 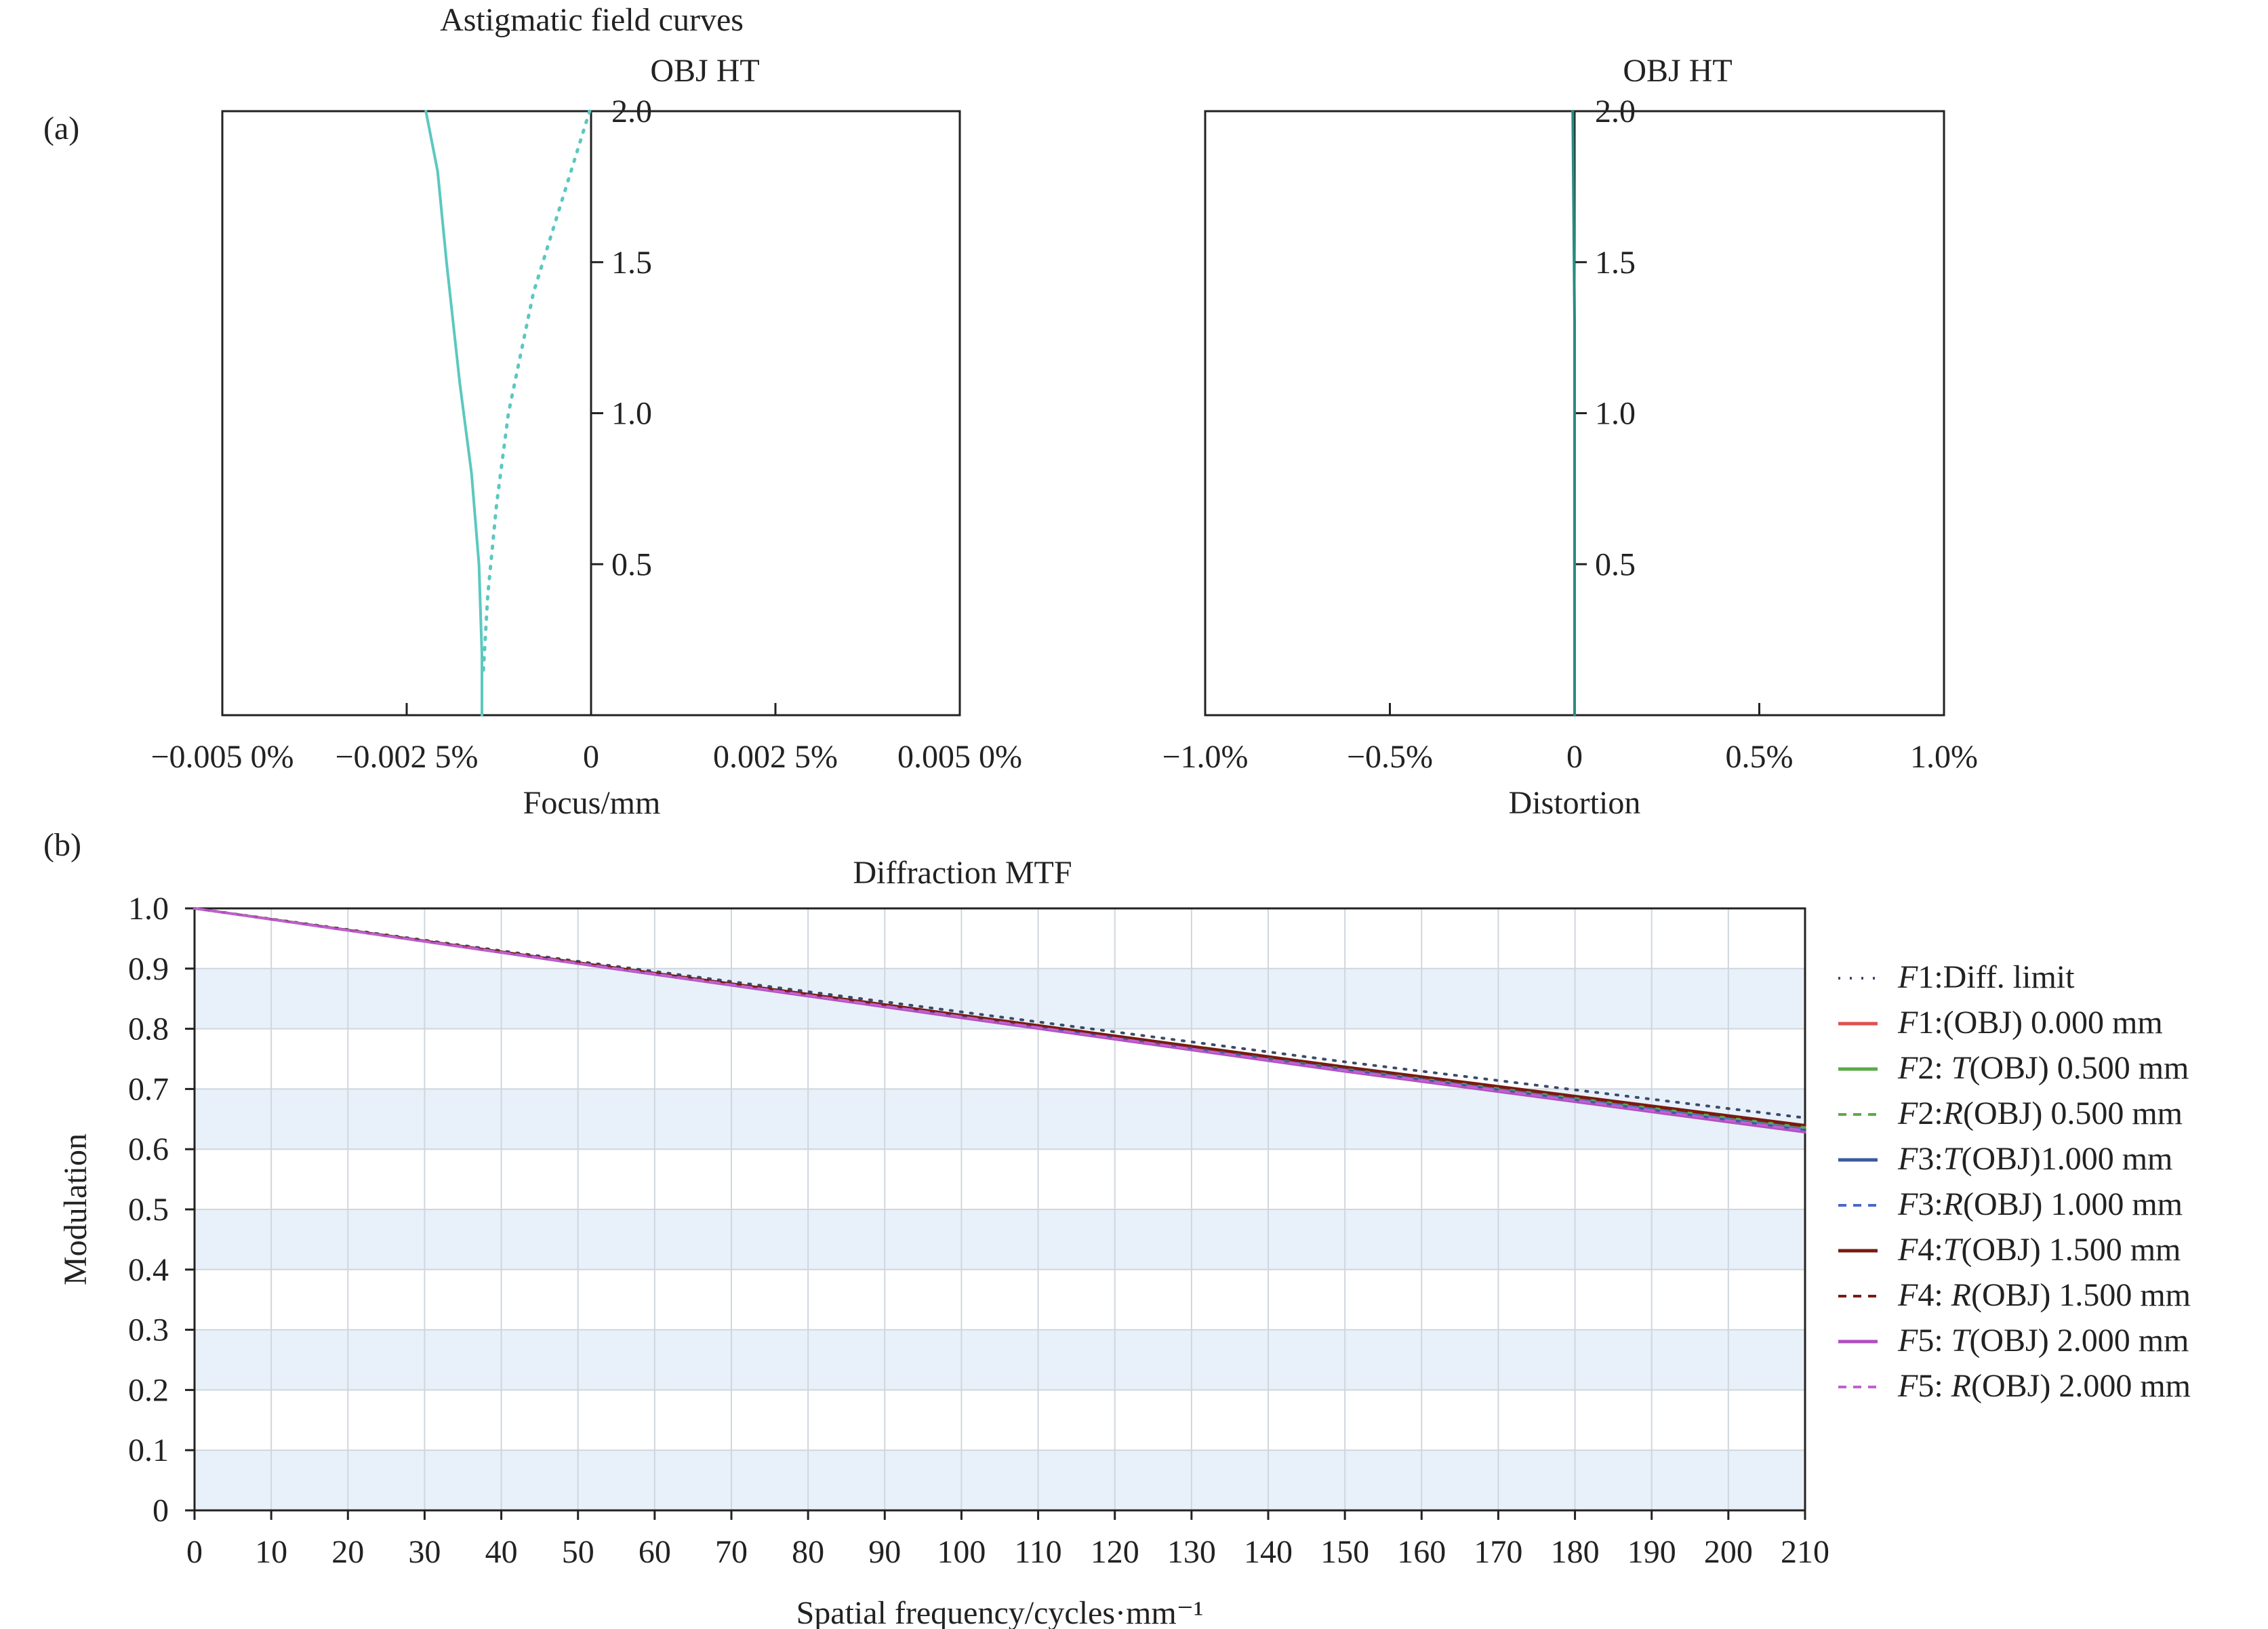 What do you see at coordinates (961, 1552) in the screenshot?
I see `mtf-xtick-label: 100` at bounding box center [961, 1552].